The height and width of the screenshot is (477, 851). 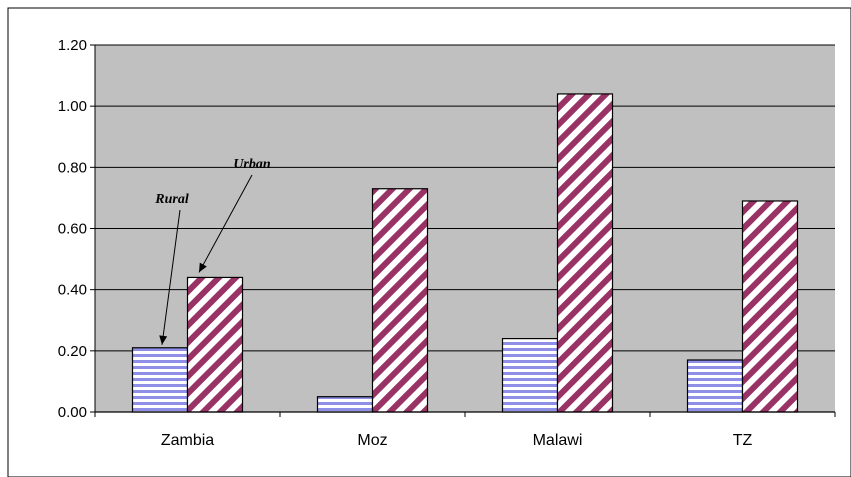 I want to click on bar-malawi-urban, so click(x=585, y=253).